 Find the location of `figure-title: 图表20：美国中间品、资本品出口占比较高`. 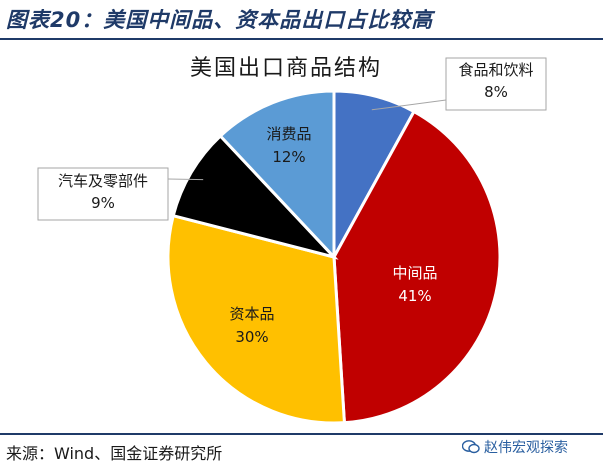

figure-title: 图表20：美国中间品、资本品出口占比较高 is located at coordinates (220, 20).